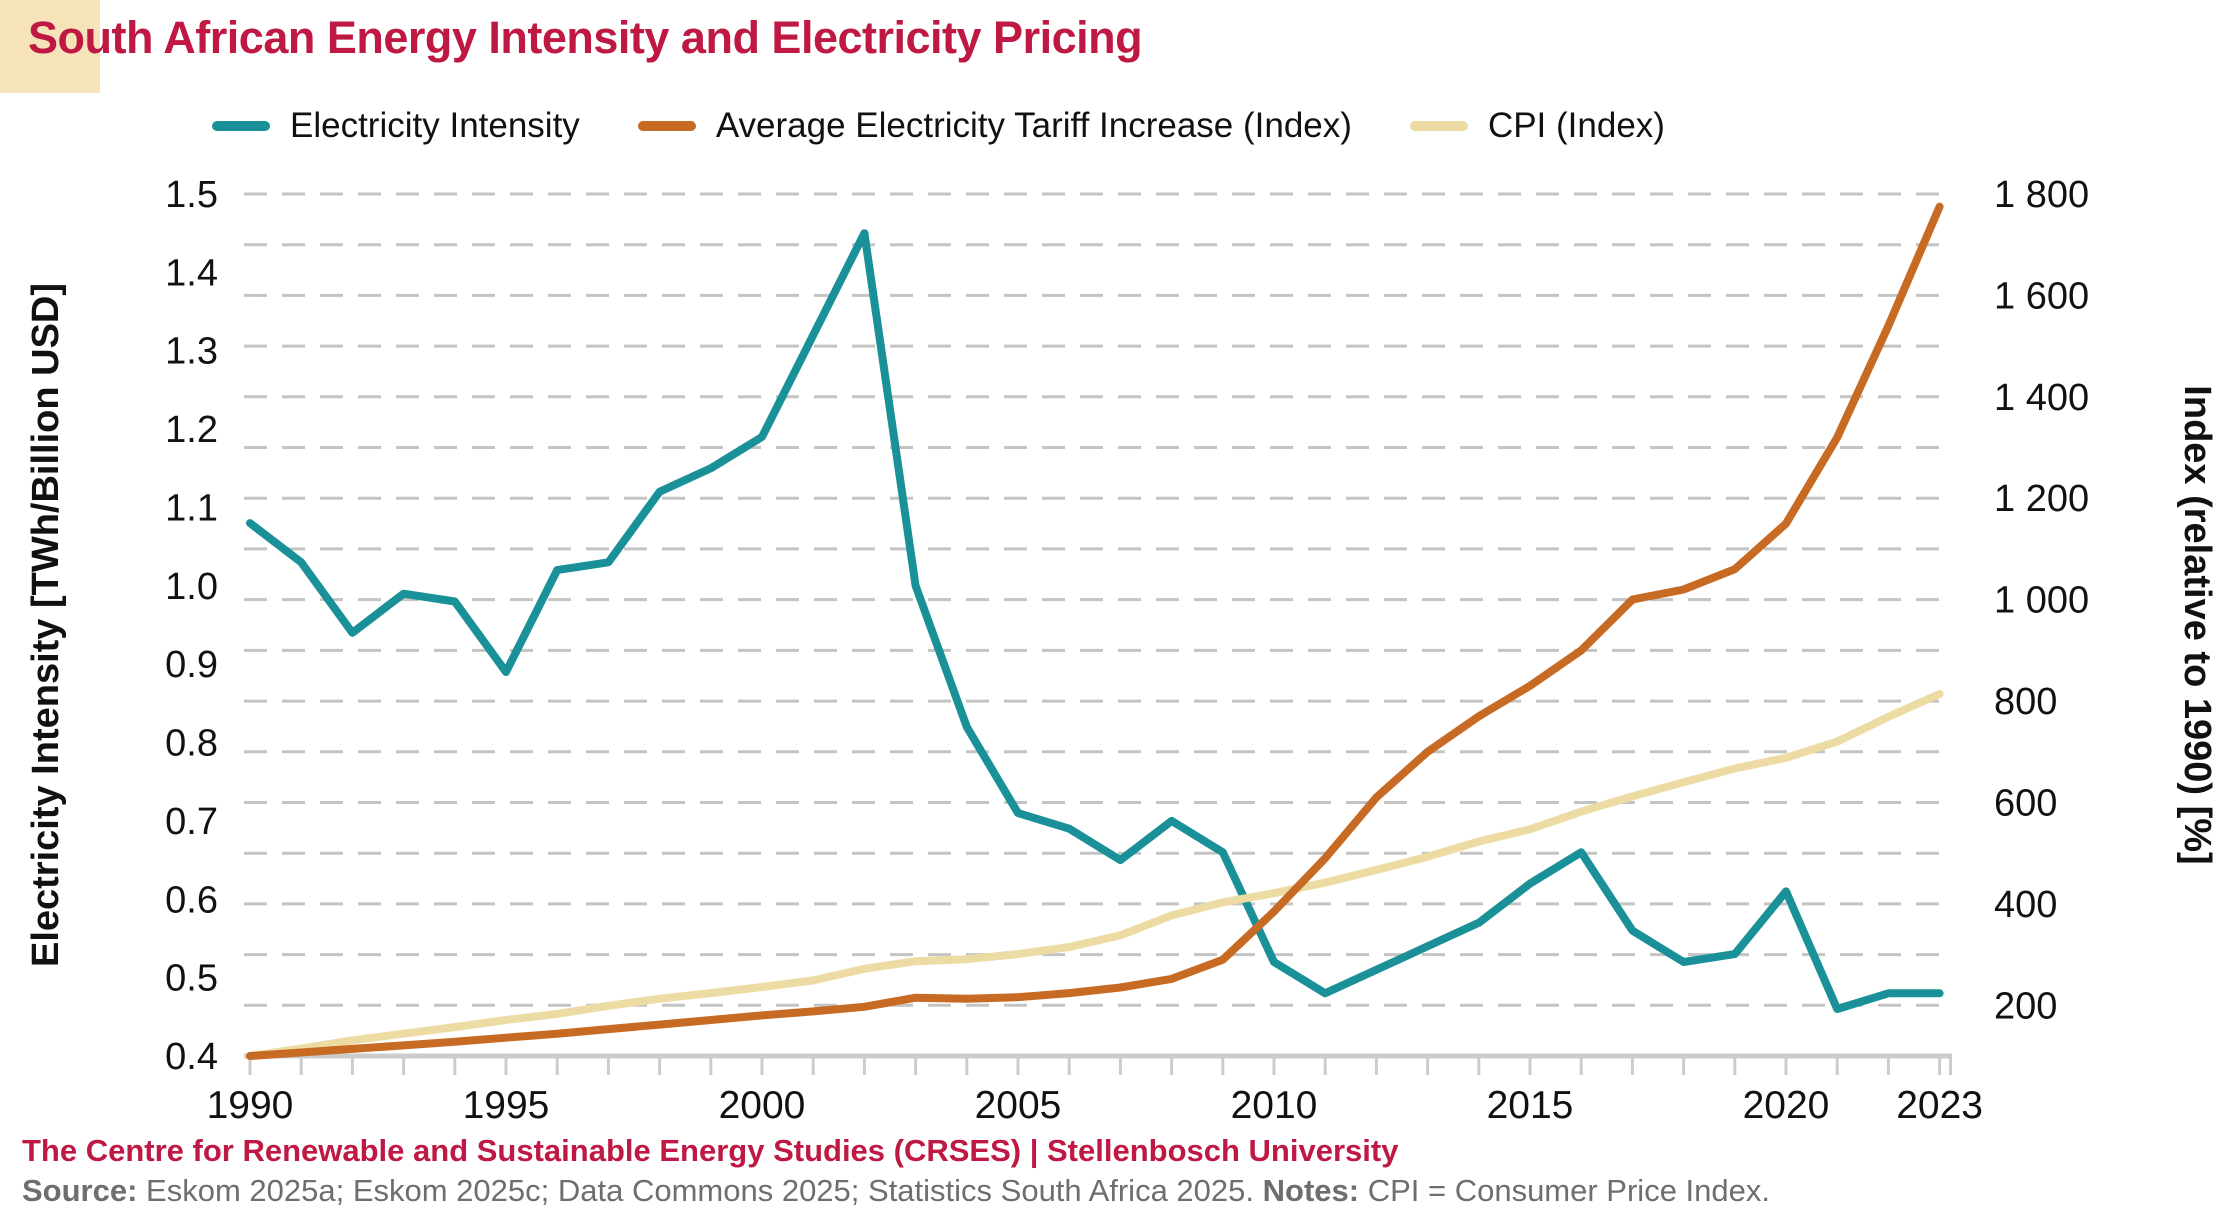 The width and height of the screenshot is (2233, 1230). I want to click on right-tick-label: 1 000, so click(2041, 601).